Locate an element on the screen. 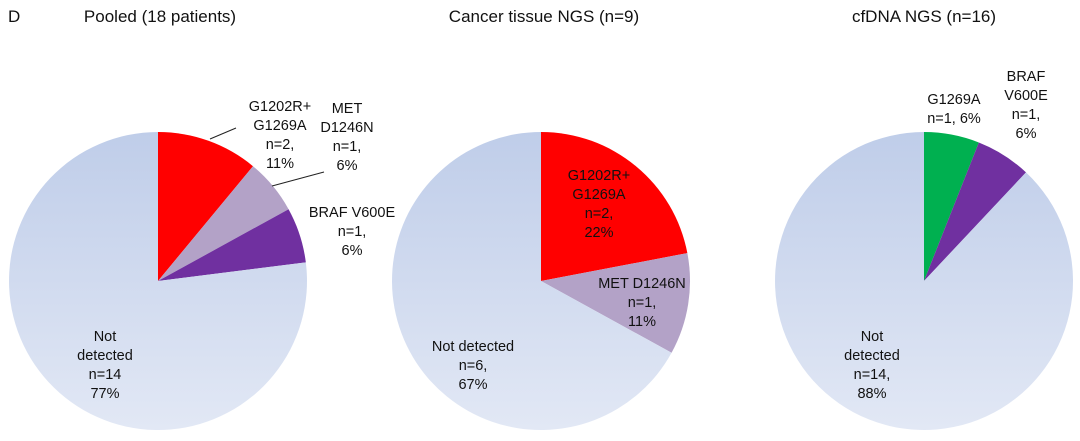  slice-label: G1269A n=1, 6% is located at coordinates (954, 109).